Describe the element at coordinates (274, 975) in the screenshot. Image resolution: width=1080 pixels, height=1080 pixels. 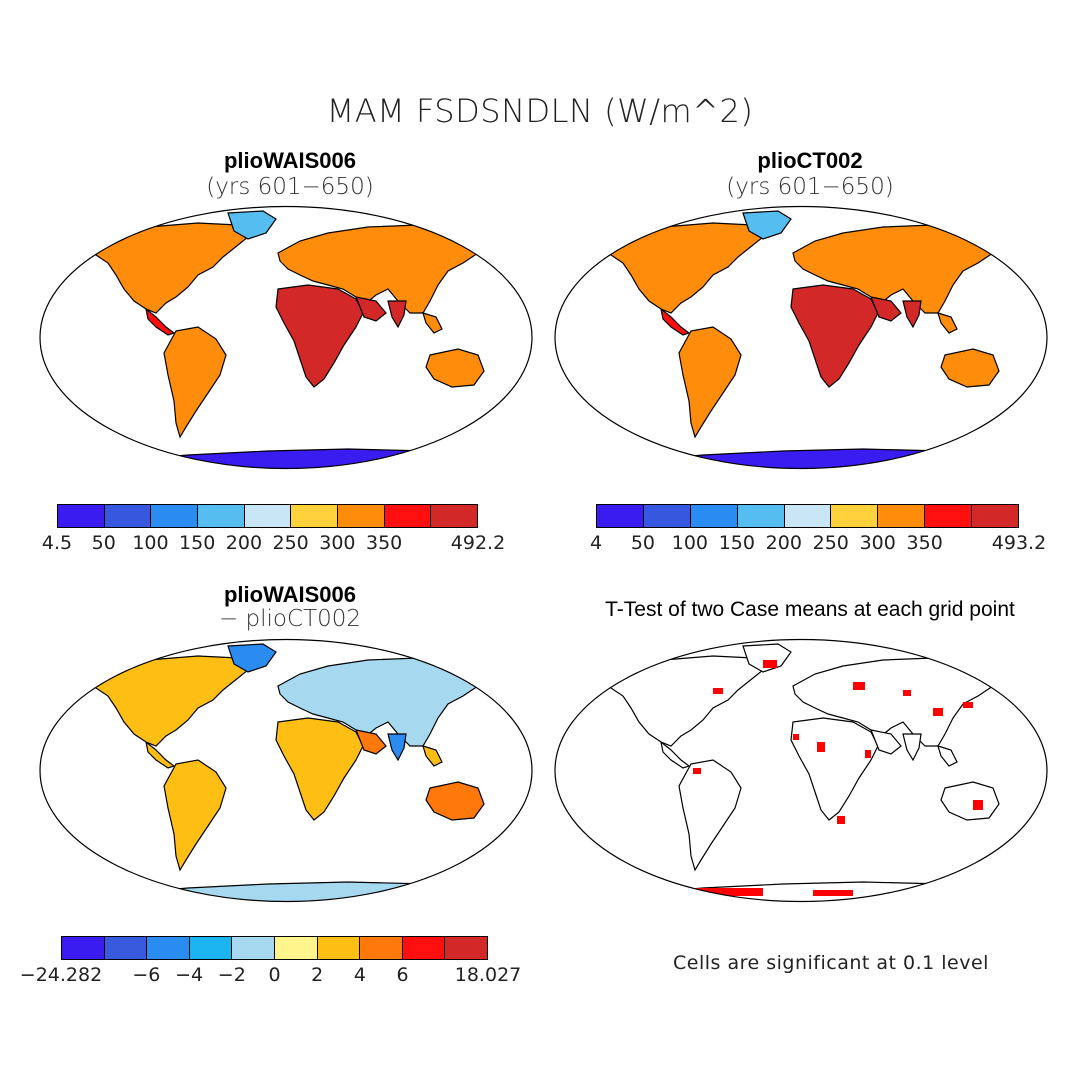
I see `colorbar-tick-label: 0` at that location.